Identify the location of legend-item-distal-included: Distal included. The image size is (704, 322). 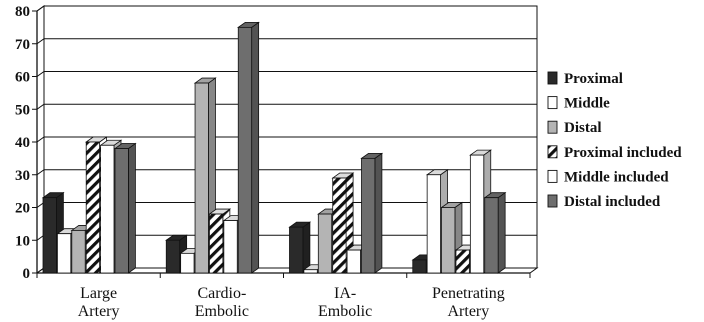
(604, 202).